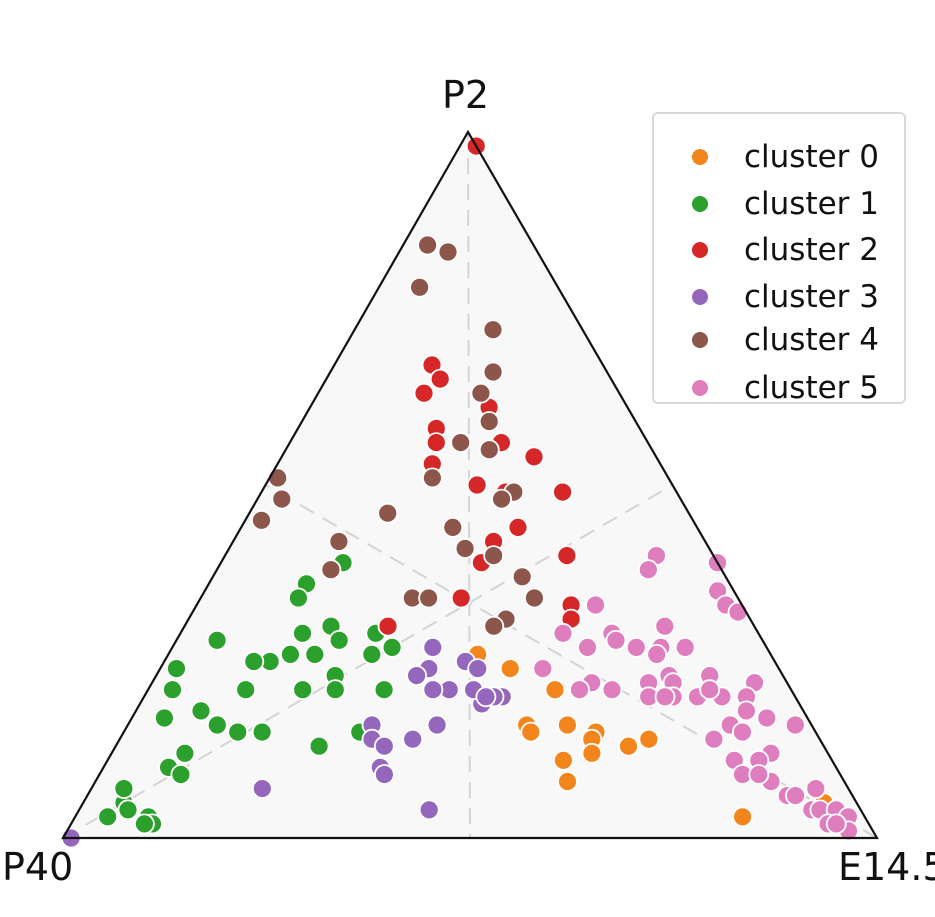  I want to click on legend-item: cluster 0, so click(766, 157).